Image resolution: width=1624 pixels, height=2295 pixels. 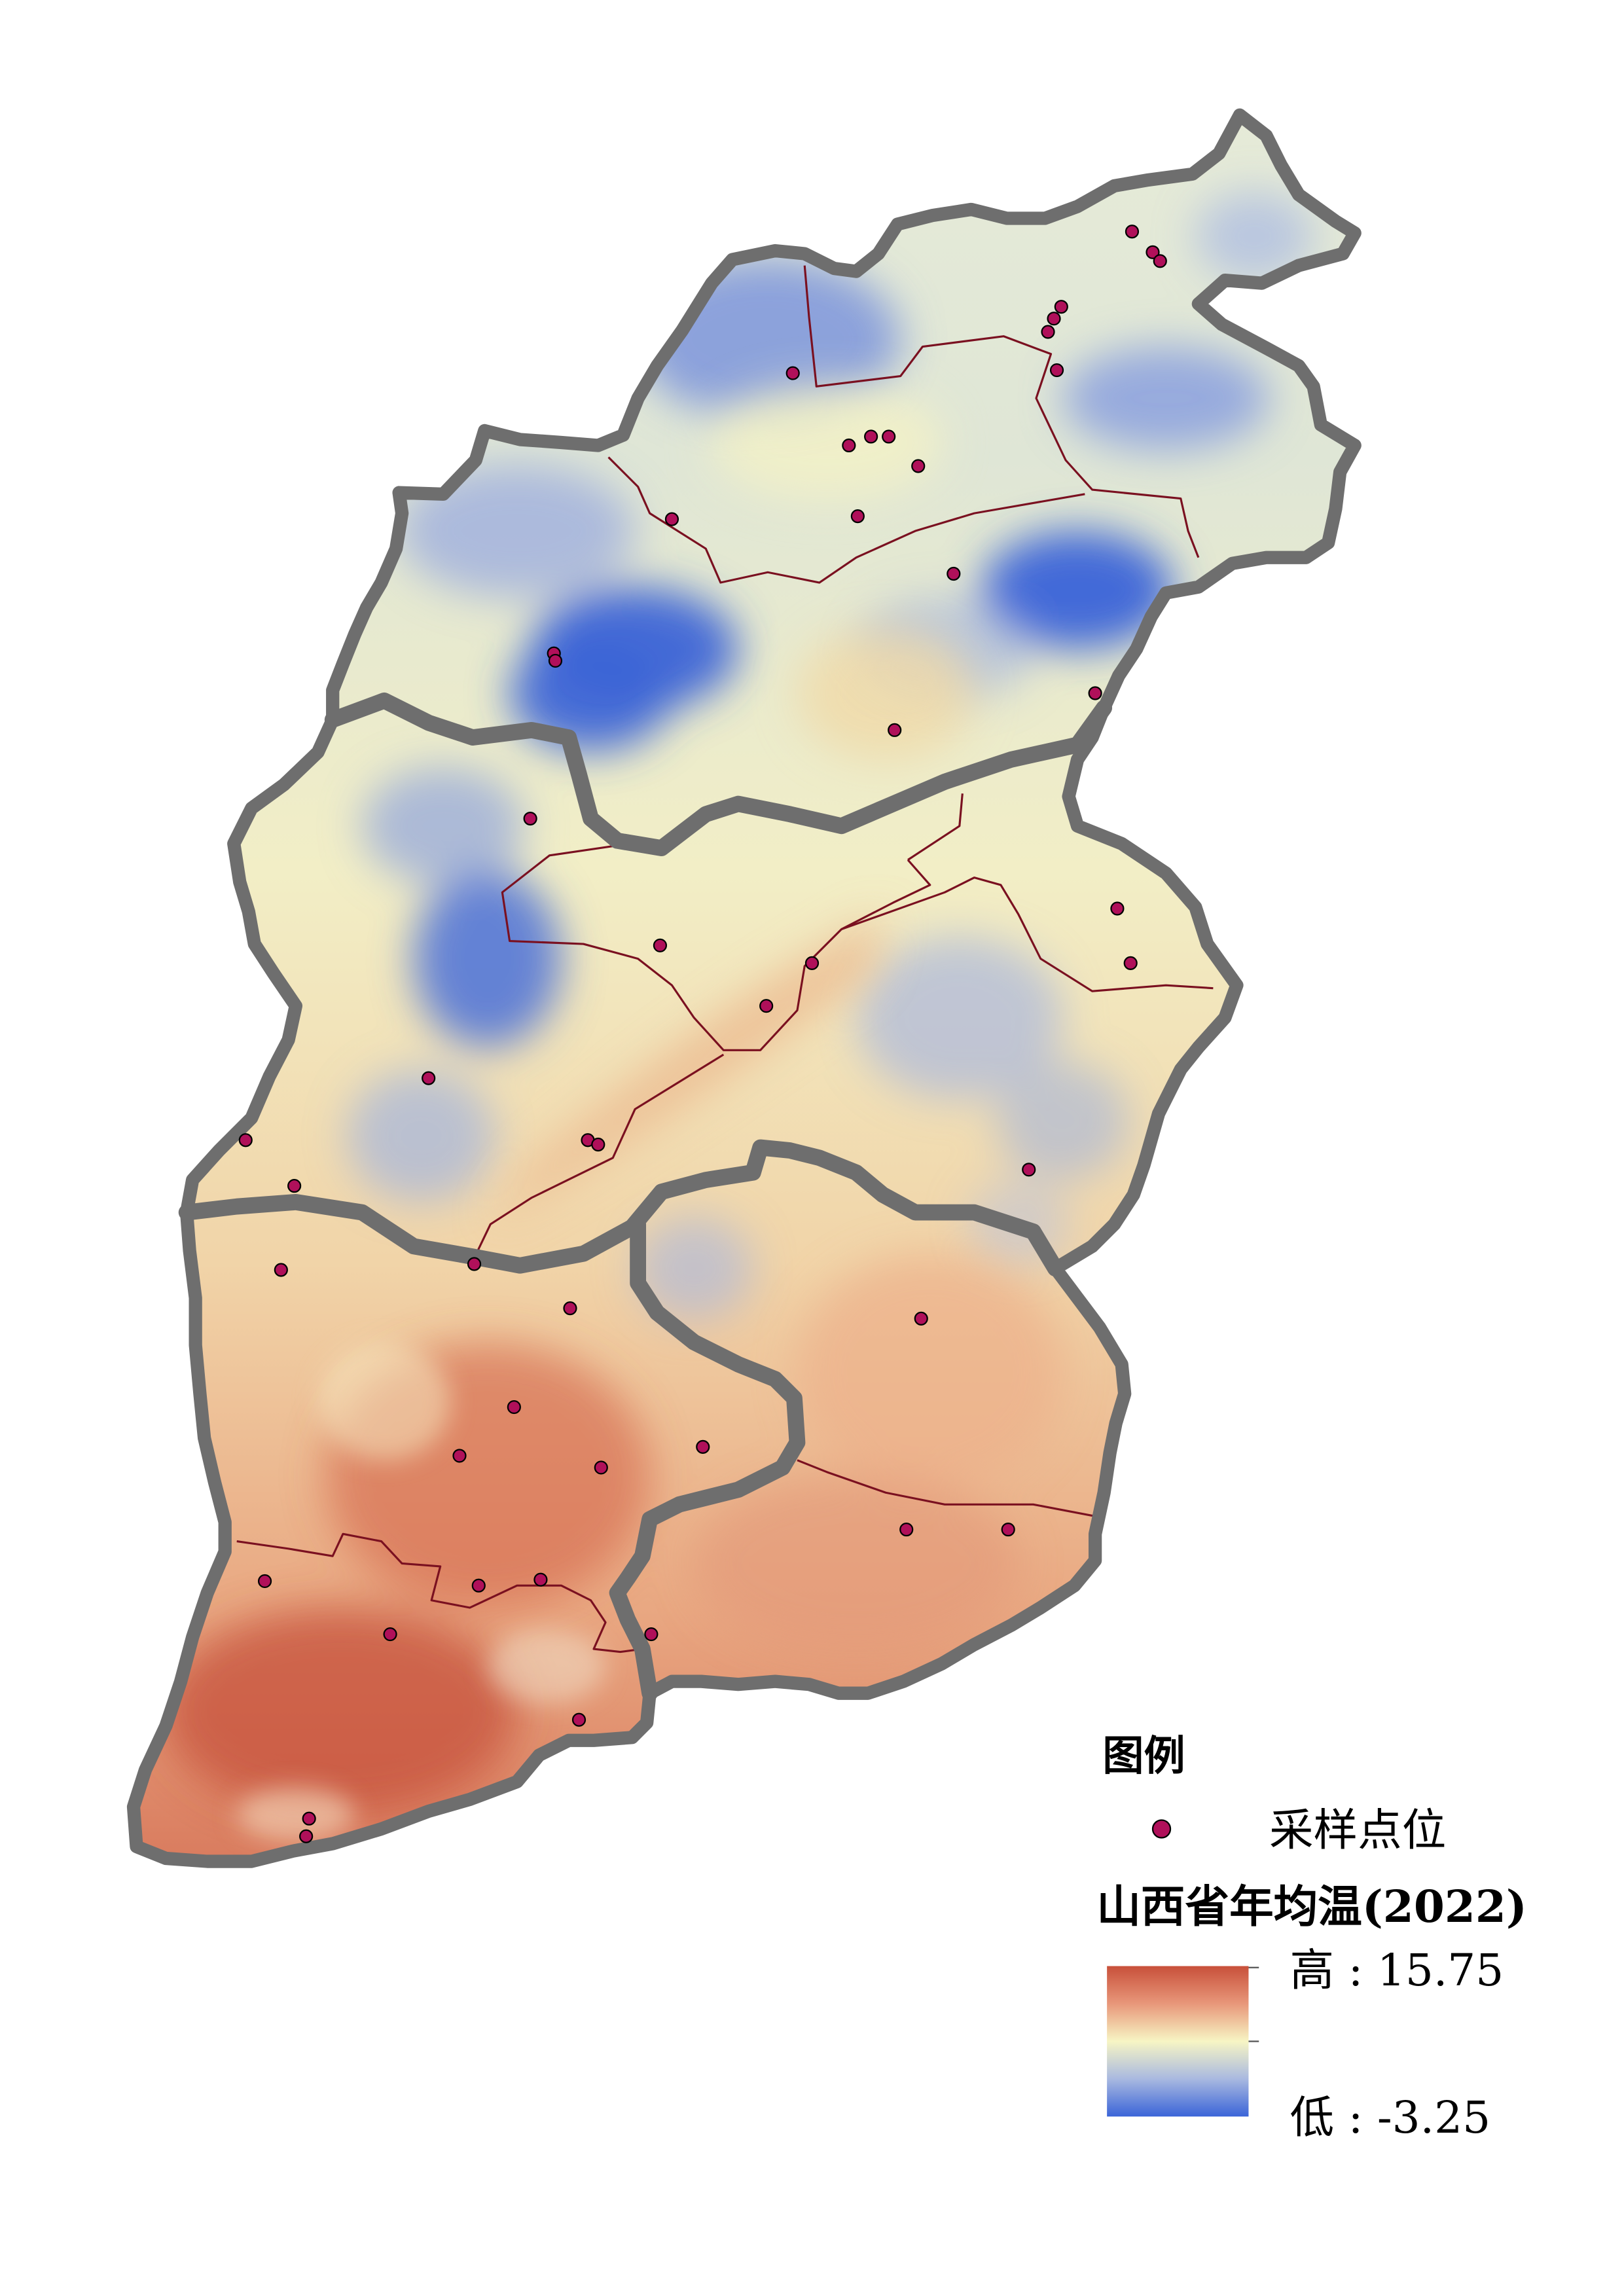 I want to click on legend-point-label: 采样点位, so click(x=1357, y=1830).